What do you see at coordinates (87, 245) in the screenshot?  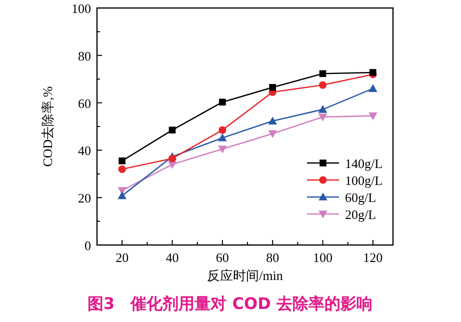 I see `y-tick-label: 0` at bounding box center [87, 245].